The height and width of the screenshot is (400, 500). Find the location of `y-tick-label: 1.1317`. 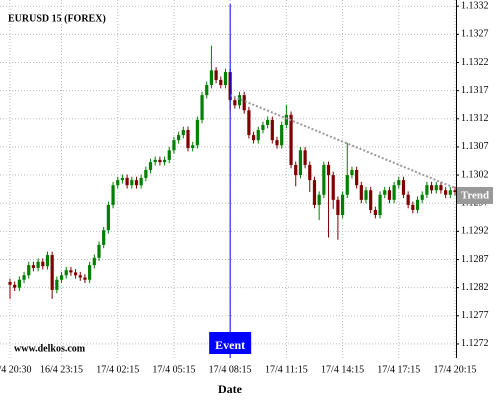

y-tick-label: 1.1317 is located at coordinates (475, 90).